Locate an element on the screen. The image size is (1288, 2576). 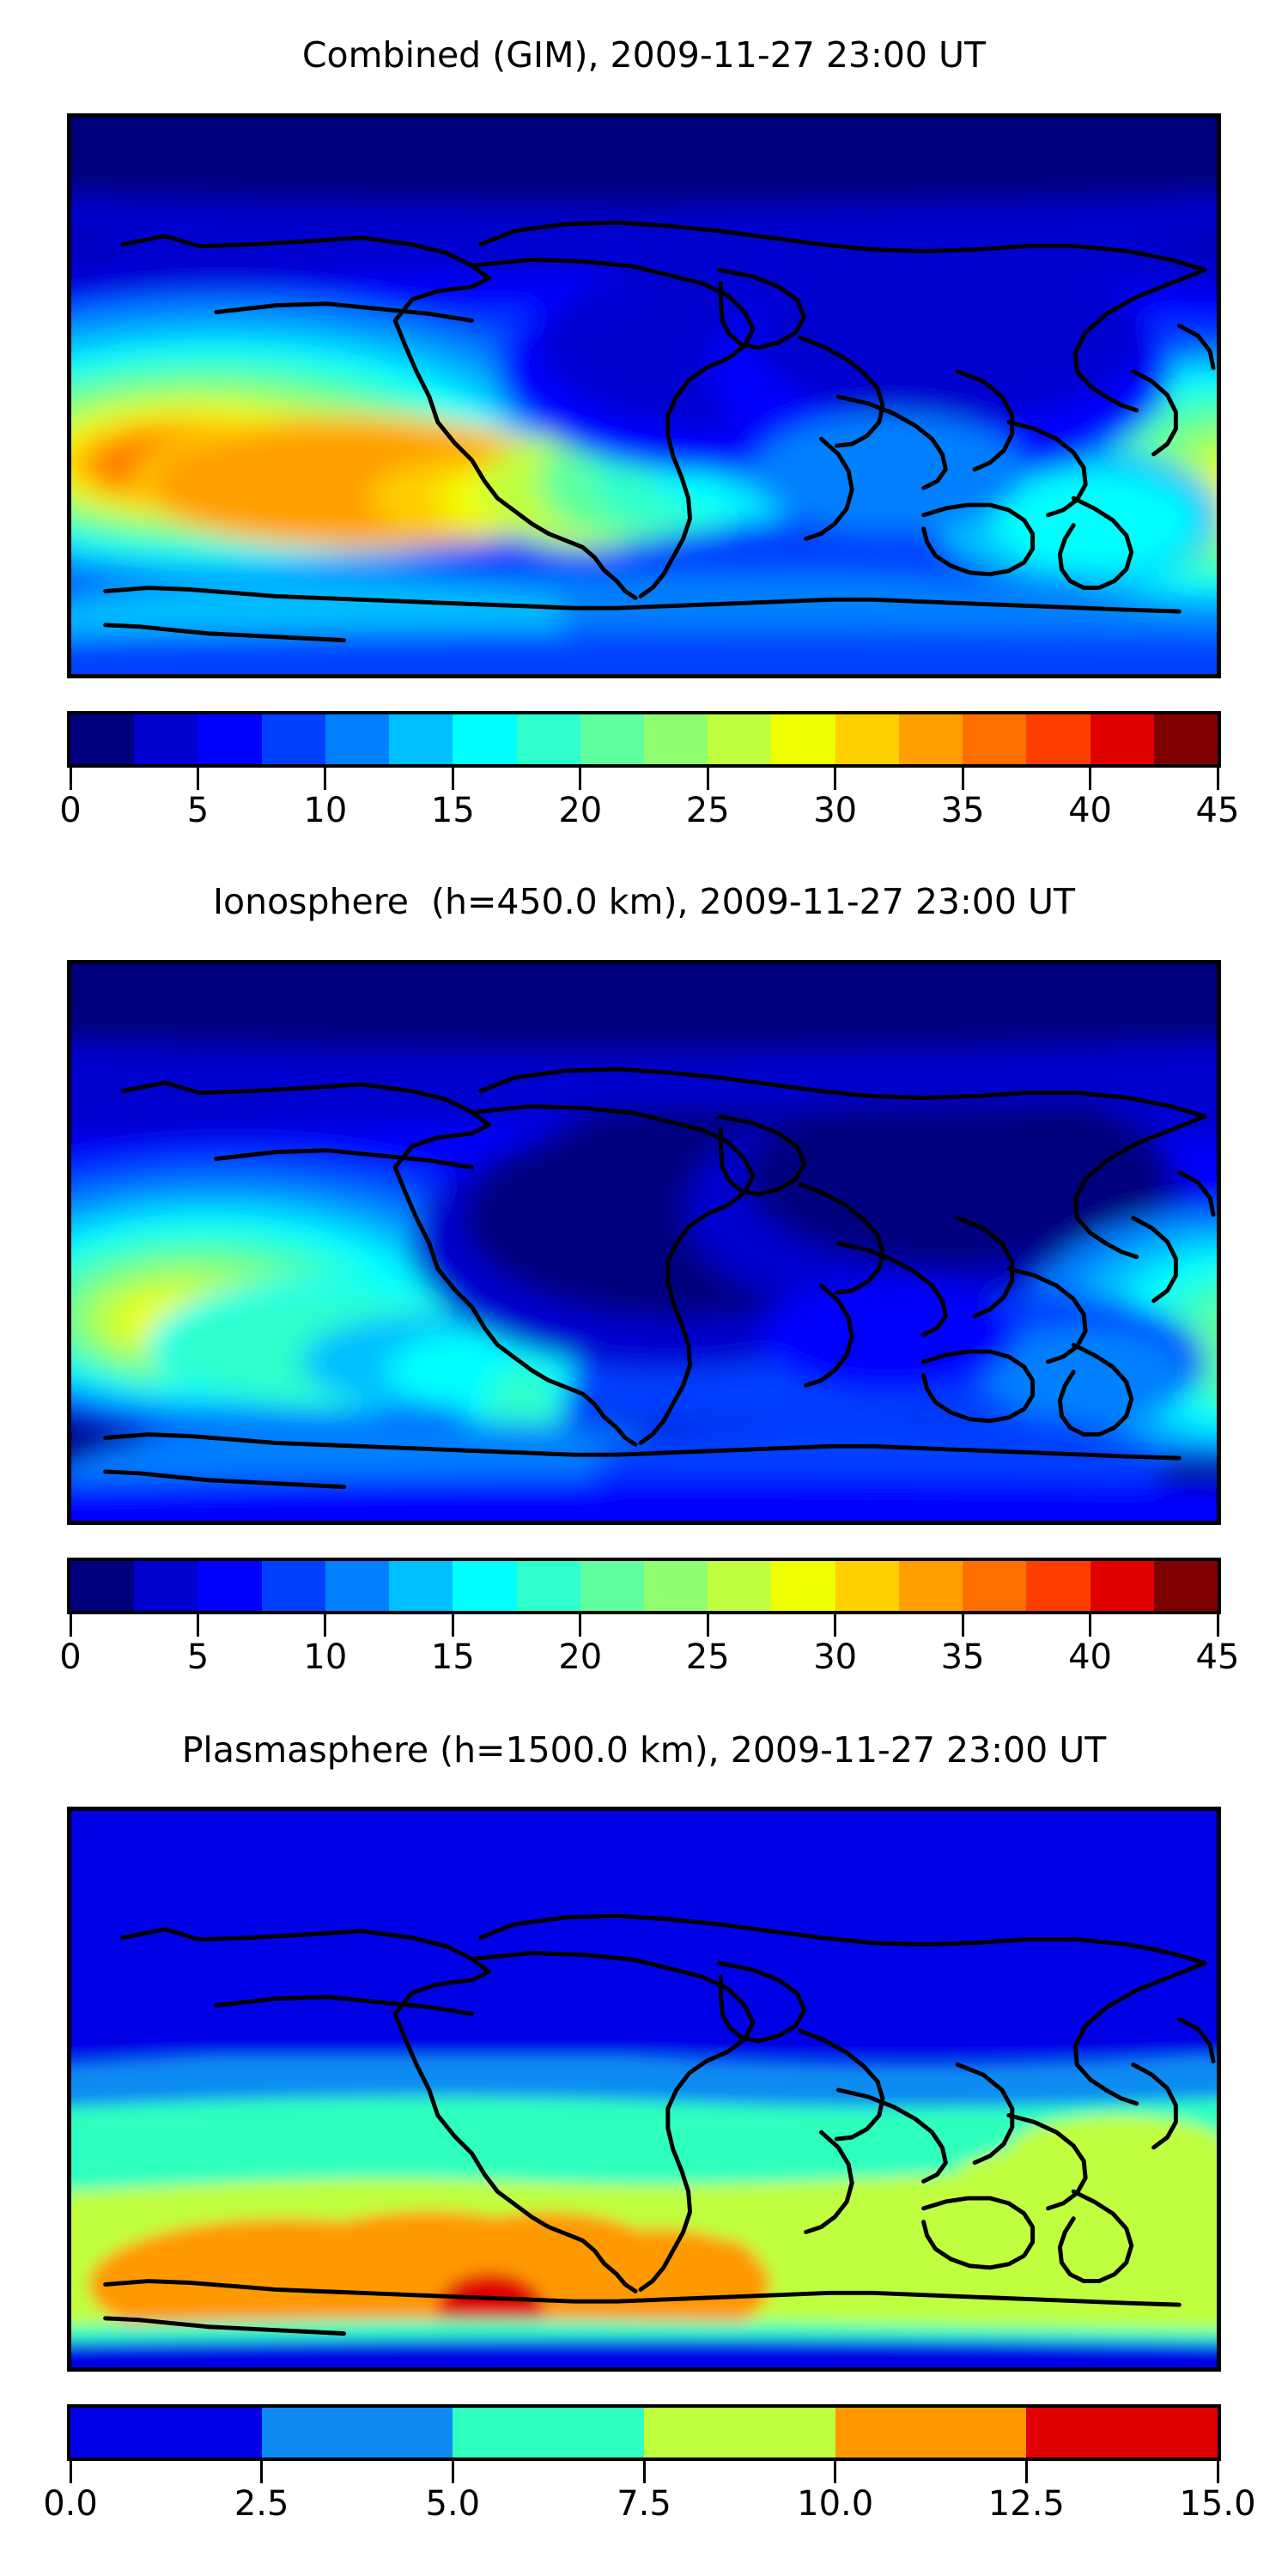
colorbar-tick-label: 0.0 is located at coordinates (70, 2504).